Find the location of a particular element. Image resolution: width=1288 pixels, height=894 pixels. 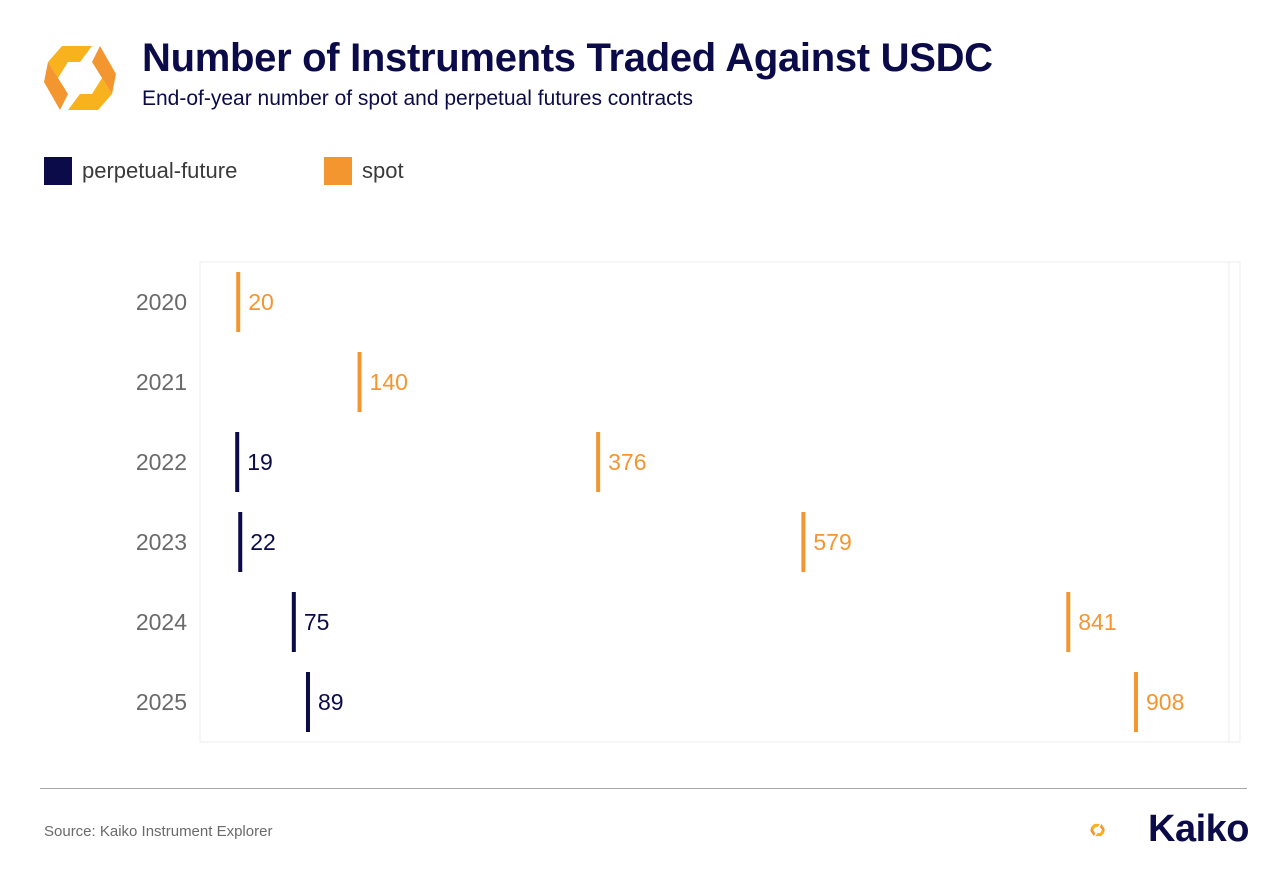

category-label-2024: 2024 is located at coordinates (161, 622).